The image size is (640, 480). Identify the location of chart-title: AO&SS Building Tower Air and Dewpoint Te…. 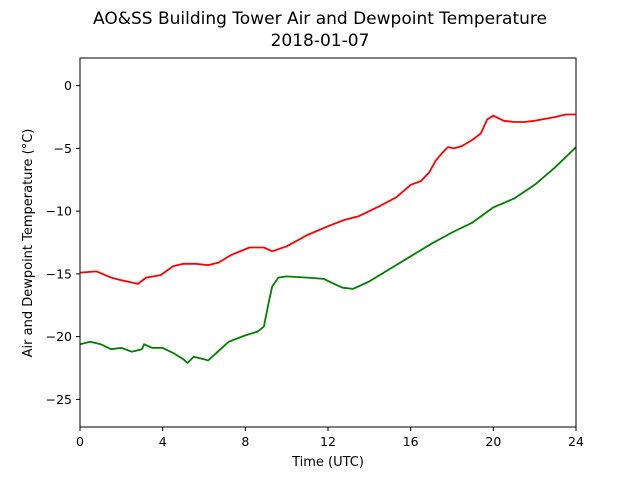
(320, 19).